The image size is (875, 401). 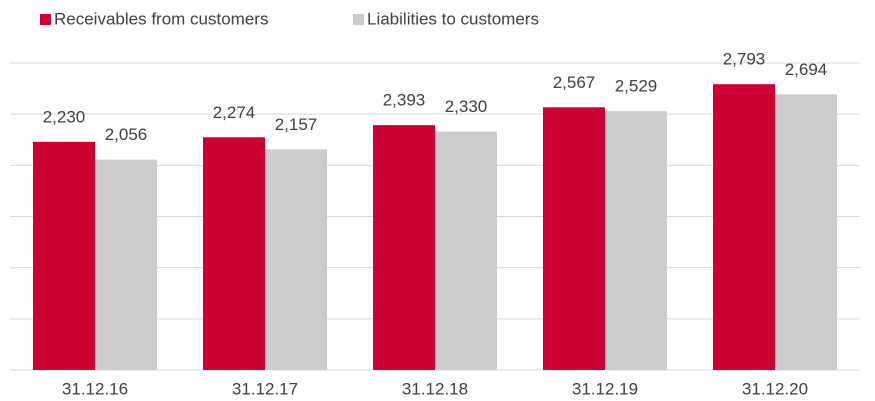 I want to click on data-label: 2,393, so click(x=404, y=100).